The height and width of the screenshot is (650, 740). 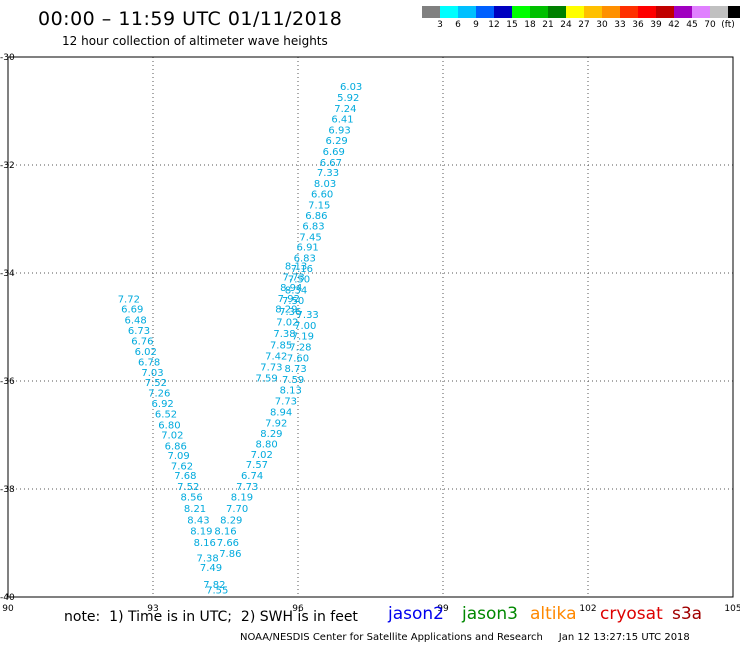 What do you see at coordinates (319, 206) in the screenshot?
I see `wave-height-value: 7.15` at bounding box center [319, 206].